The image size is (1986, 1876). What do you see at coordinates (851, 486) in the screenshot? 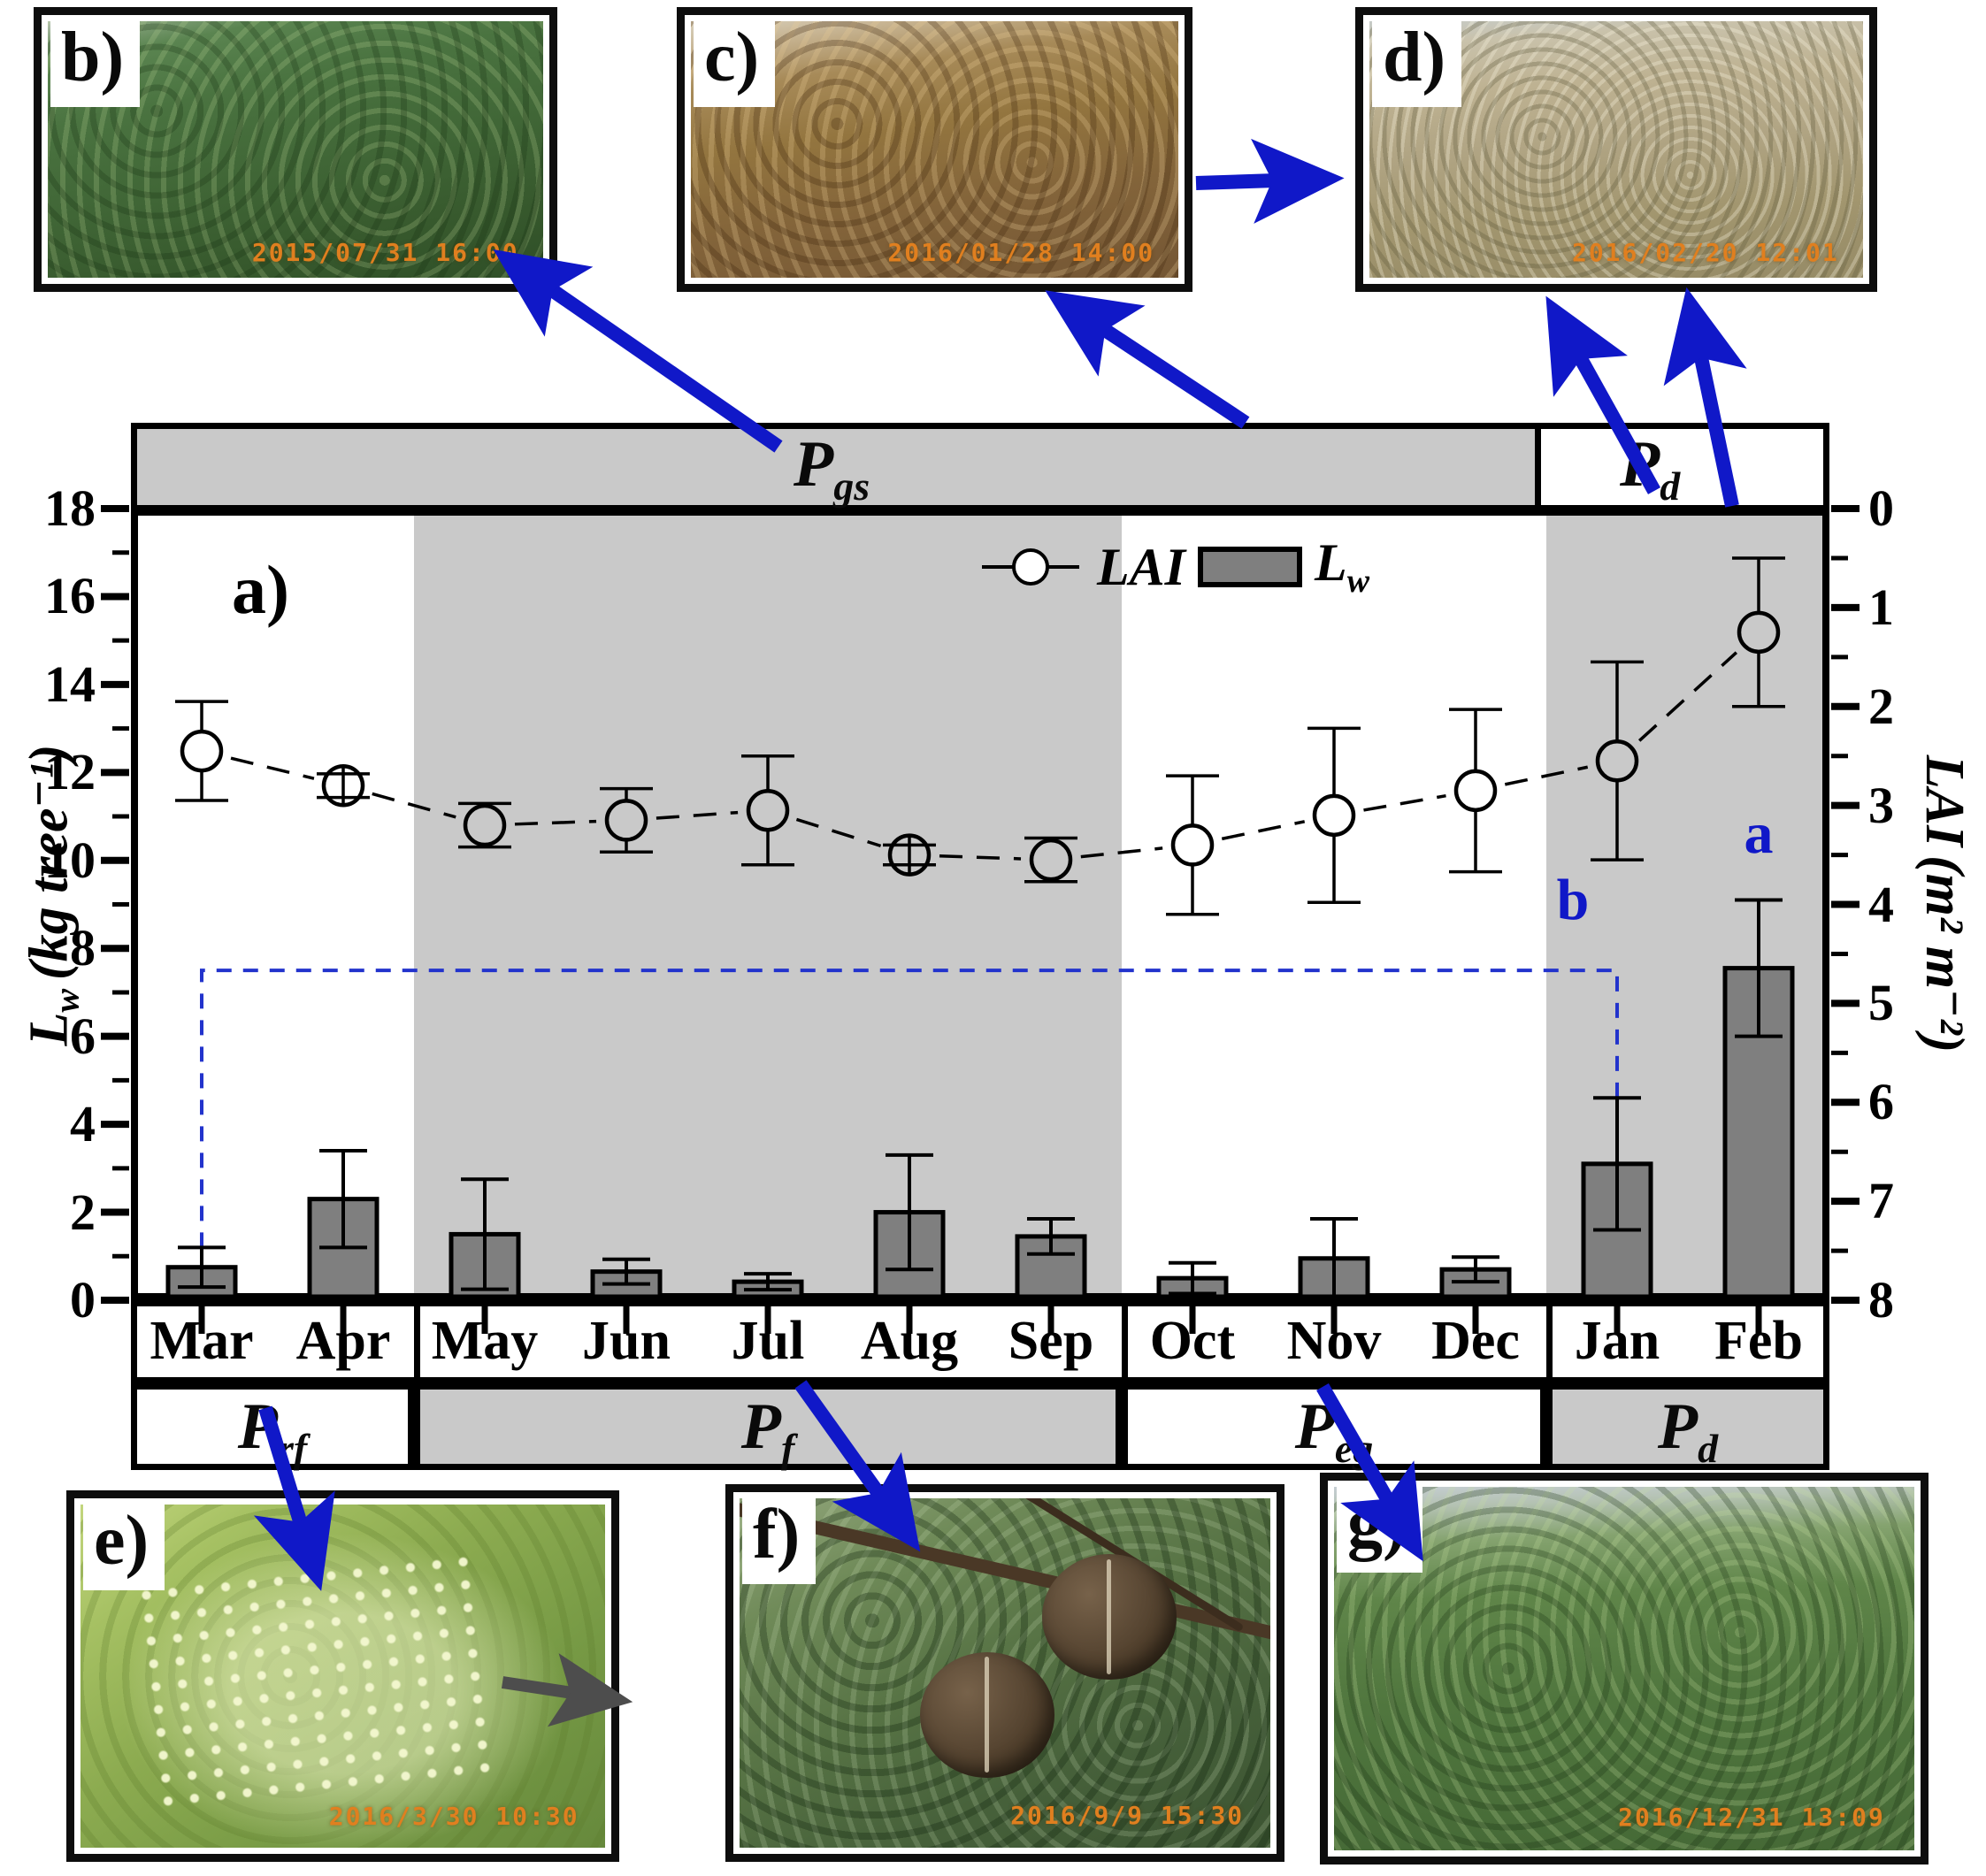
I see `pgs-sub: gs` at bounding box center [851, 486].